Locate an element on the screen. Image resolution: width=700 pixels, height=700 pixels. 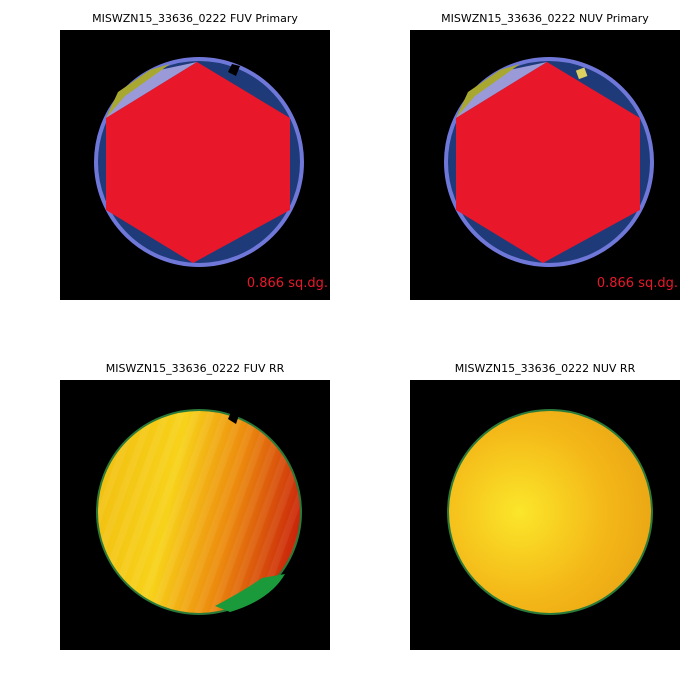
response-map is located at coordinates (550, 512).